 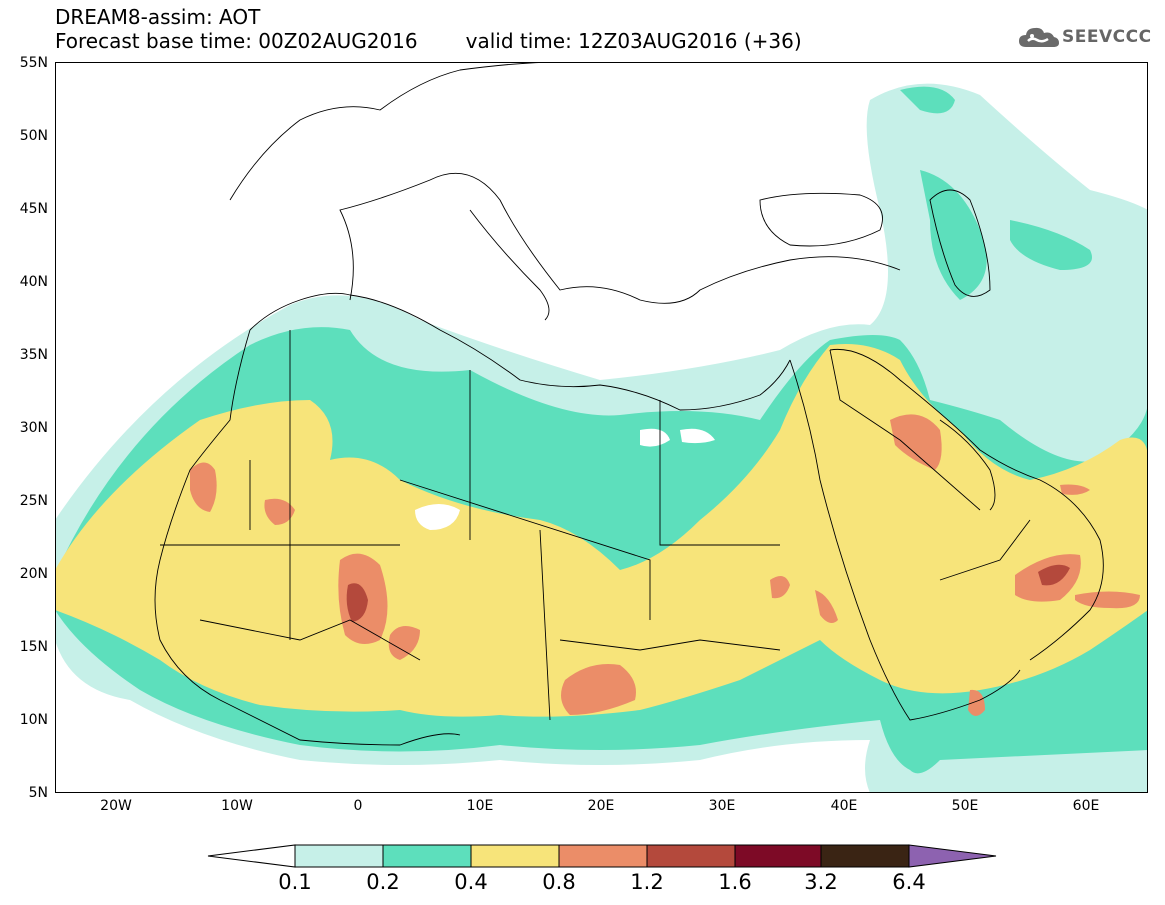 I want to click on lat-label-15n: 15N, so click(x=33, y=647).